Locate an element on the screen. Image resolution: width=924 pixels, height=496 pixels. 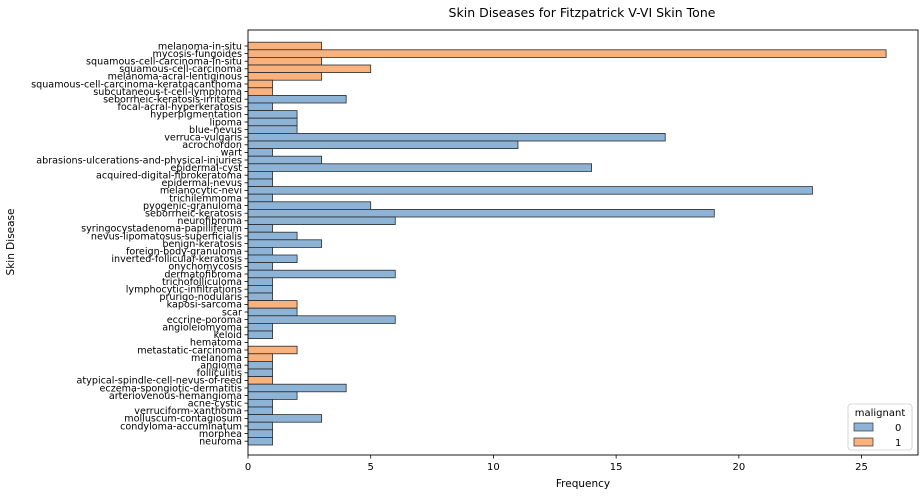
bar-focal-acral-hyperkeratosis is located at coordinates (260, 106).